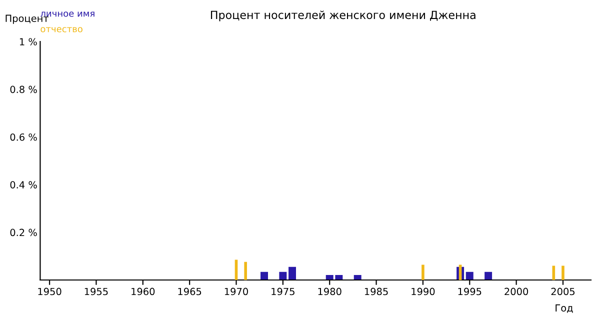 The width and height of the screenshot is (600, 320). I want to click on text: личное имя, so click(67, 14).